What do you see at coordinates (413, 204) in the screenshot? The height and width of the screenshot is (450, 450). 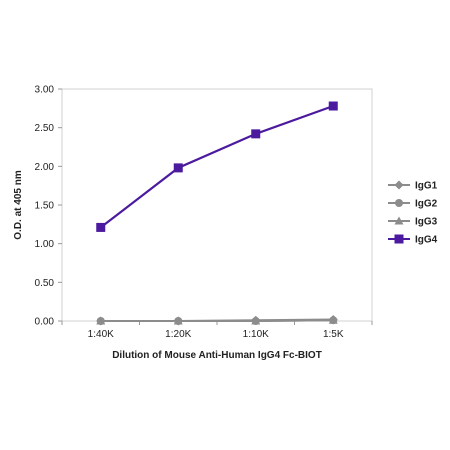 I see `legend-item-igg2: IgG2` at bounding box center [413, 204].